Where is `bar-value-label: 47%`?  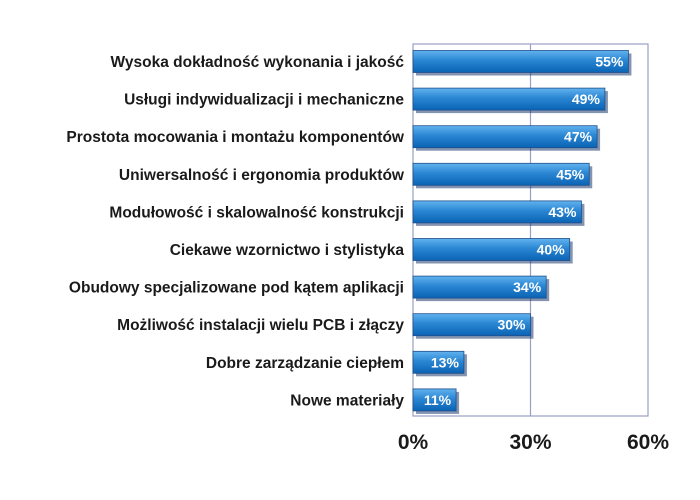 bar-value-label: 47% is located at coordinates (578, 137).